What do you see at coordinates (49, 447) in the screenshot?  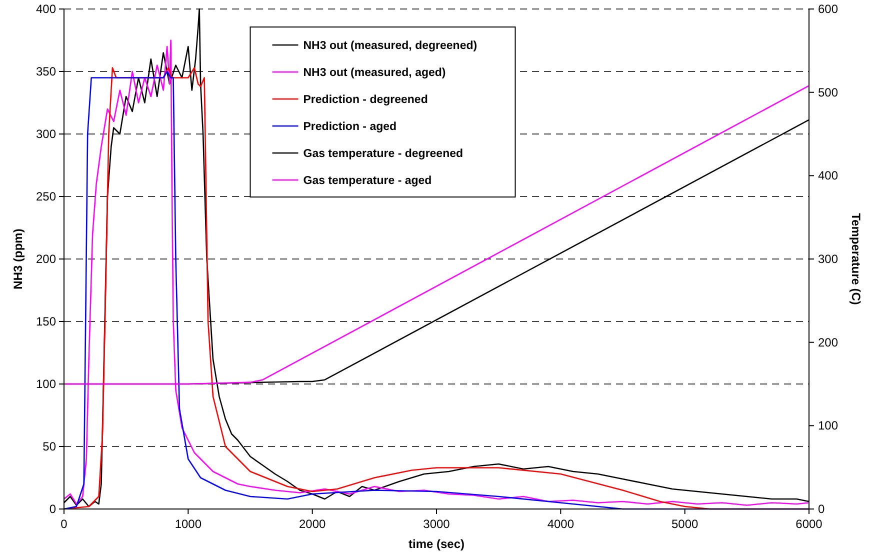 I see `y-tick-label: 50` at bounding box center [49, 447].